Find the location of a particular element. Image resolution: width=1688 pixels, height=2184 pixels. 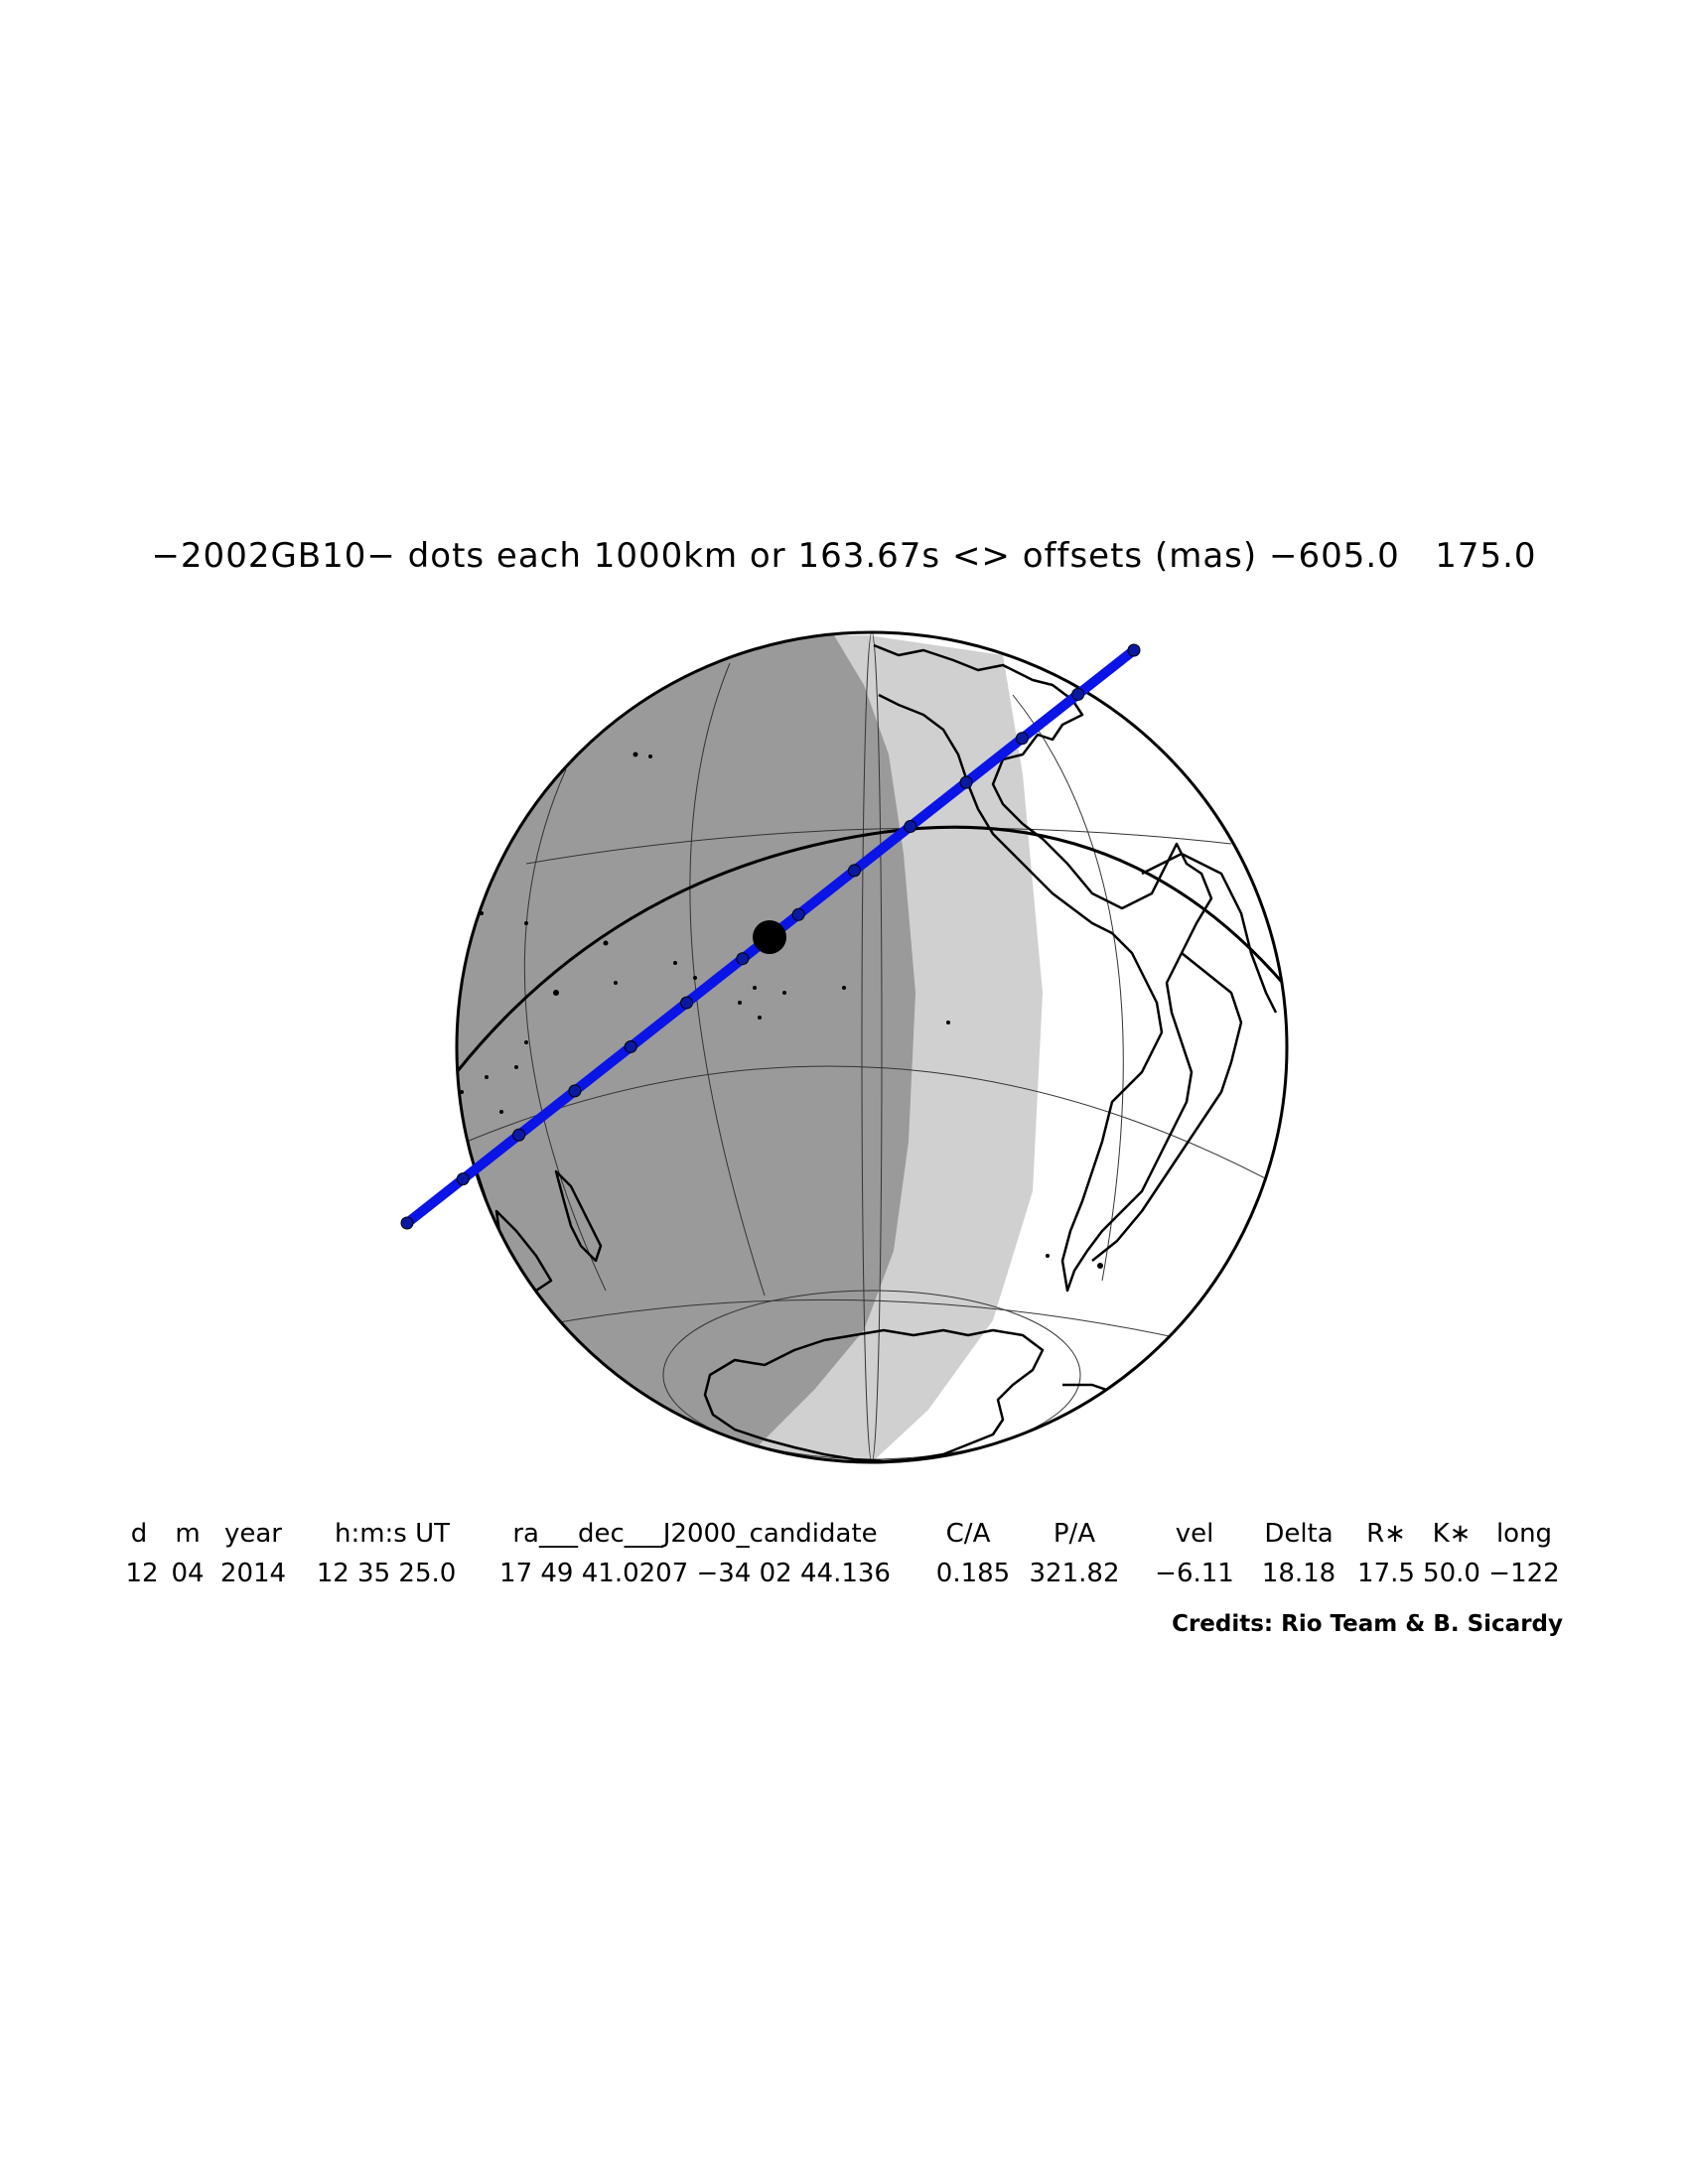

header-long: long is located at coordinates (1524, 1534).